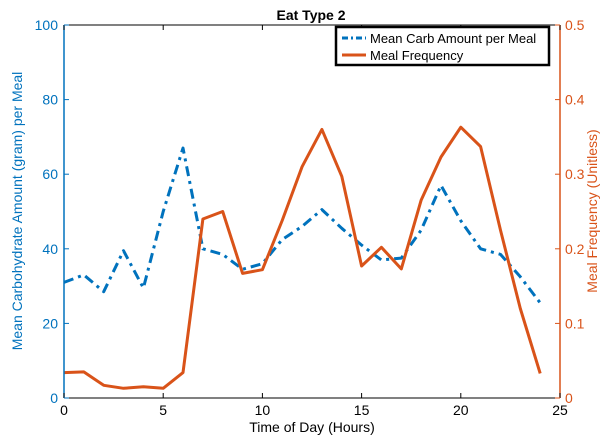 This screenshot has width=607, height=438. I want to click on y-right-tick-label: 0.2, so click(575, 249).